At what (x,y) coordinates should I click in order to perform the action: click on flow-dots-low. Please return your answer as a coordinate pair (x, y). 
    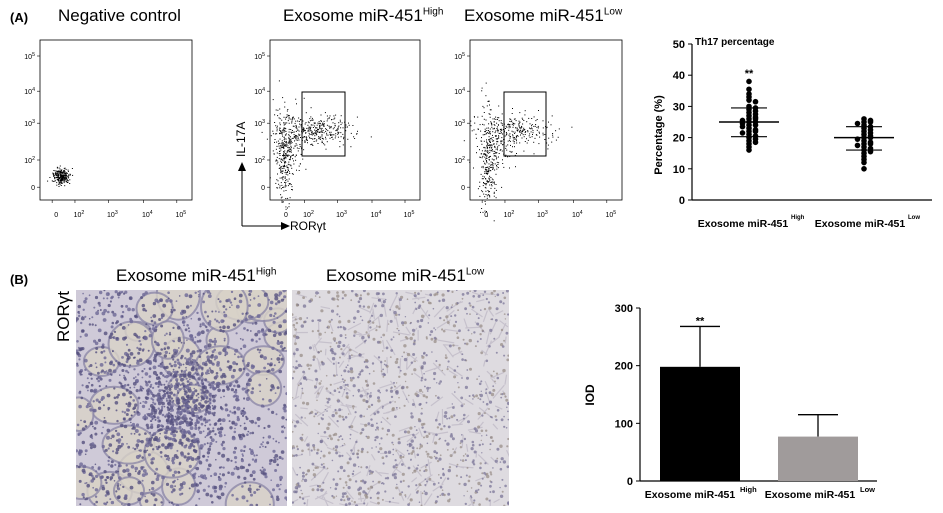
    Looking at the image, I should click on (518, 152).